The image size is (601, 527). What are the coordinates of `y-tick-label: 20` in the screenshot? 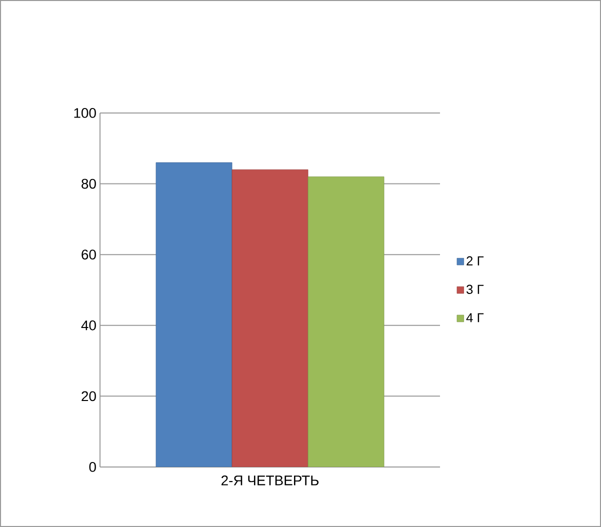 It's located at (89, 396).